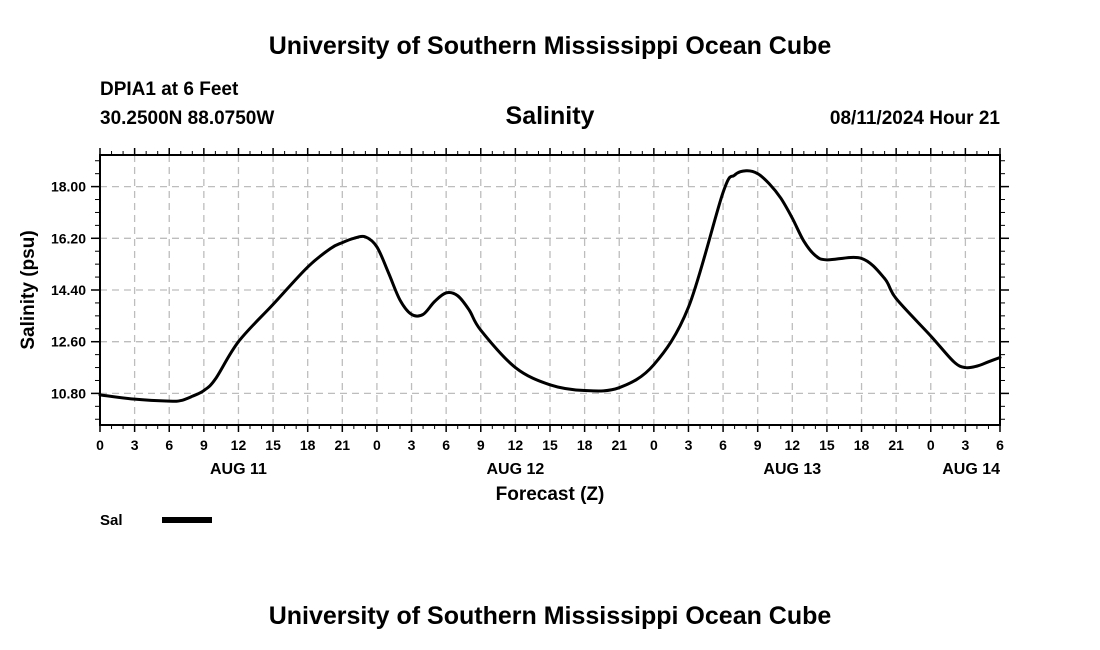  What do you see at coordinates (238, 469) in the screenshot?
I see `date-label: AUG 11` at bounding box center [238, 469].